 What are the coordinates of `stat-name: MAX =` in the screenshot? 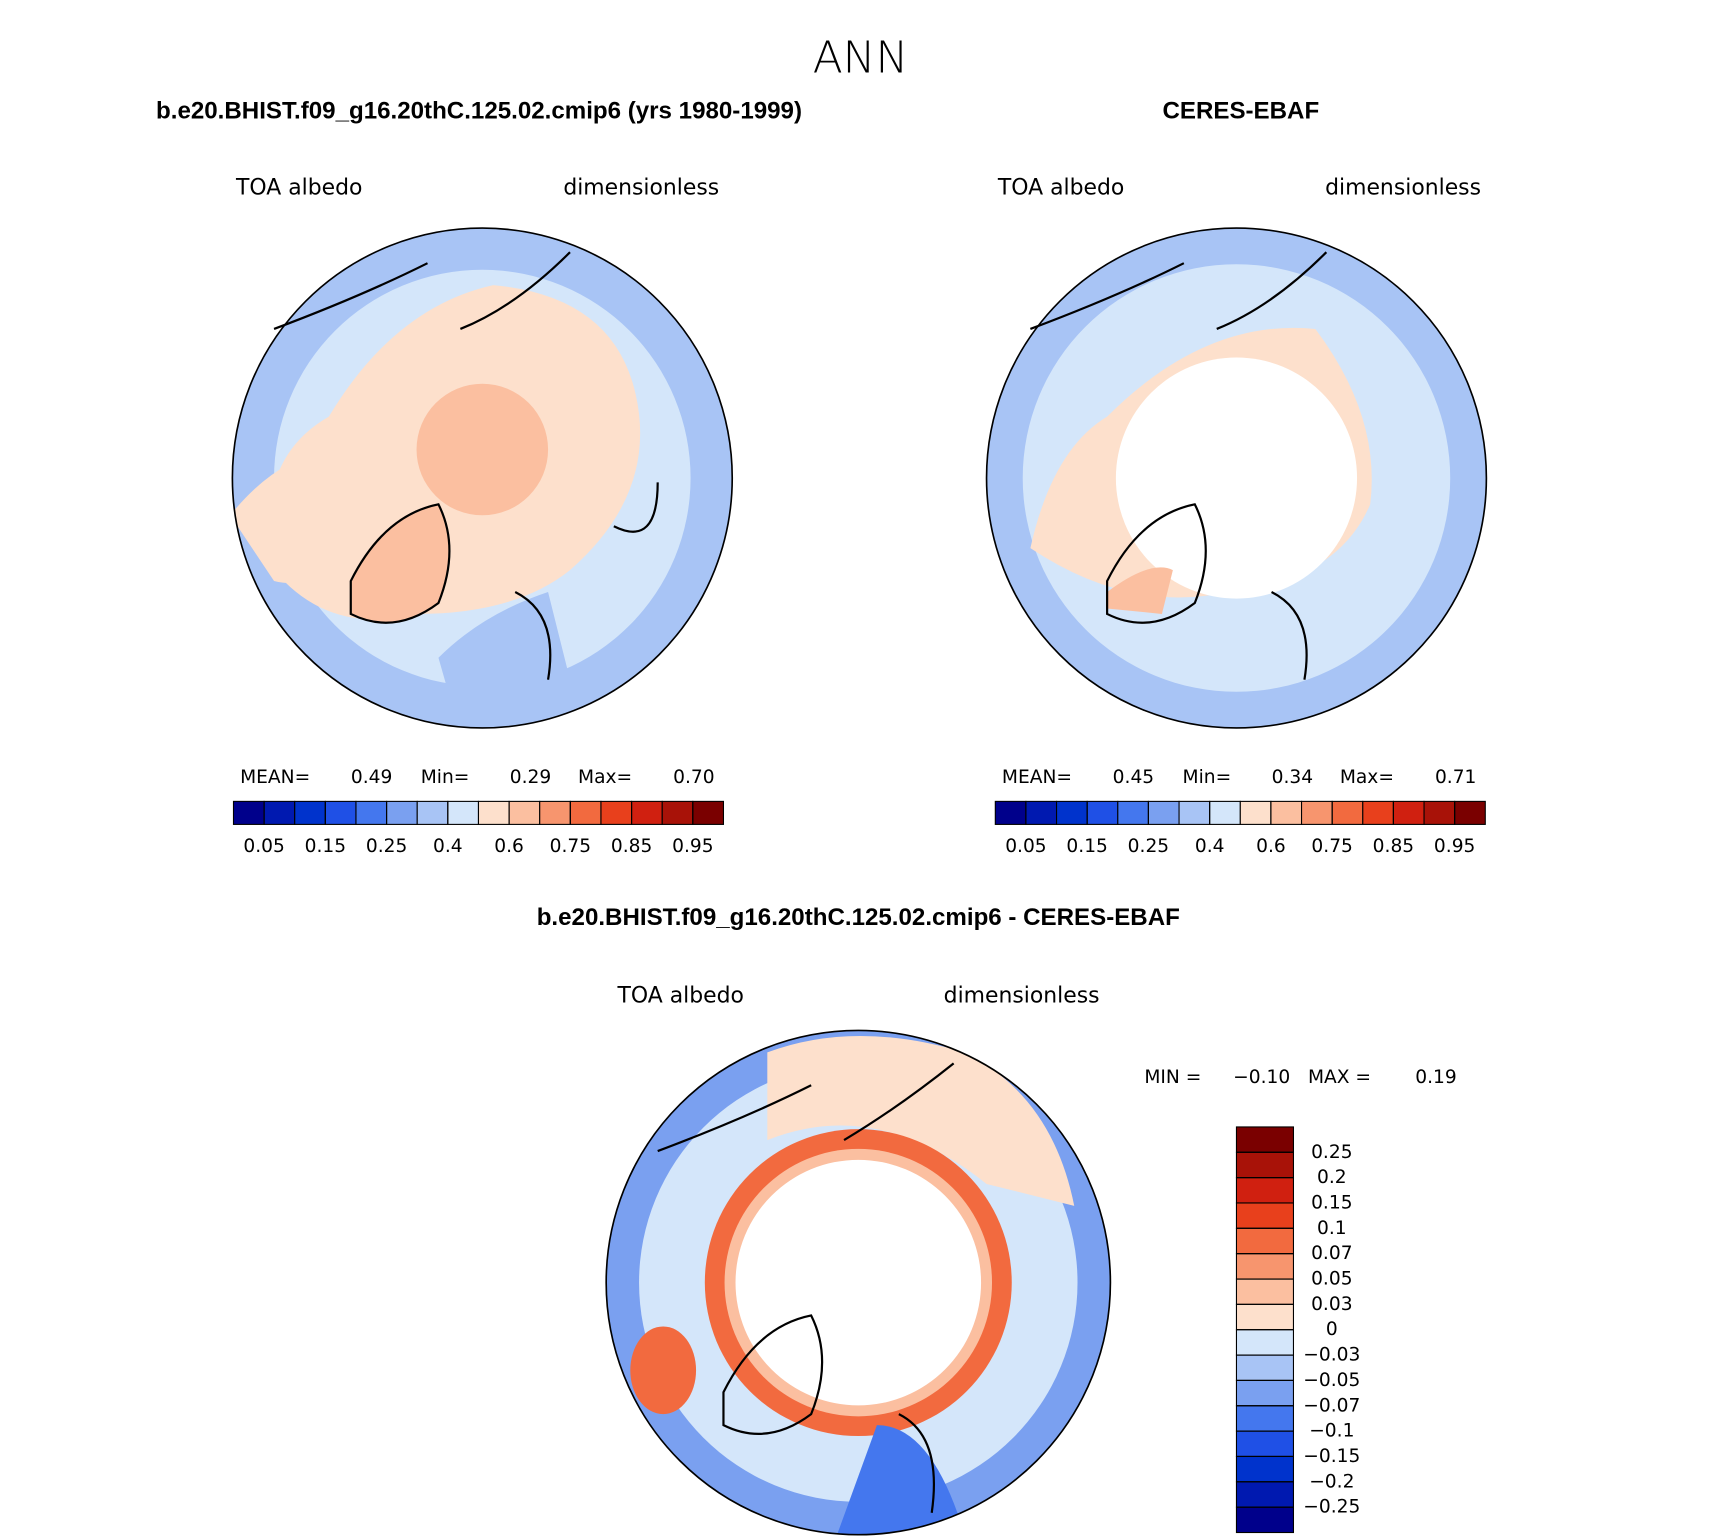 It's located at (1339, 1077).